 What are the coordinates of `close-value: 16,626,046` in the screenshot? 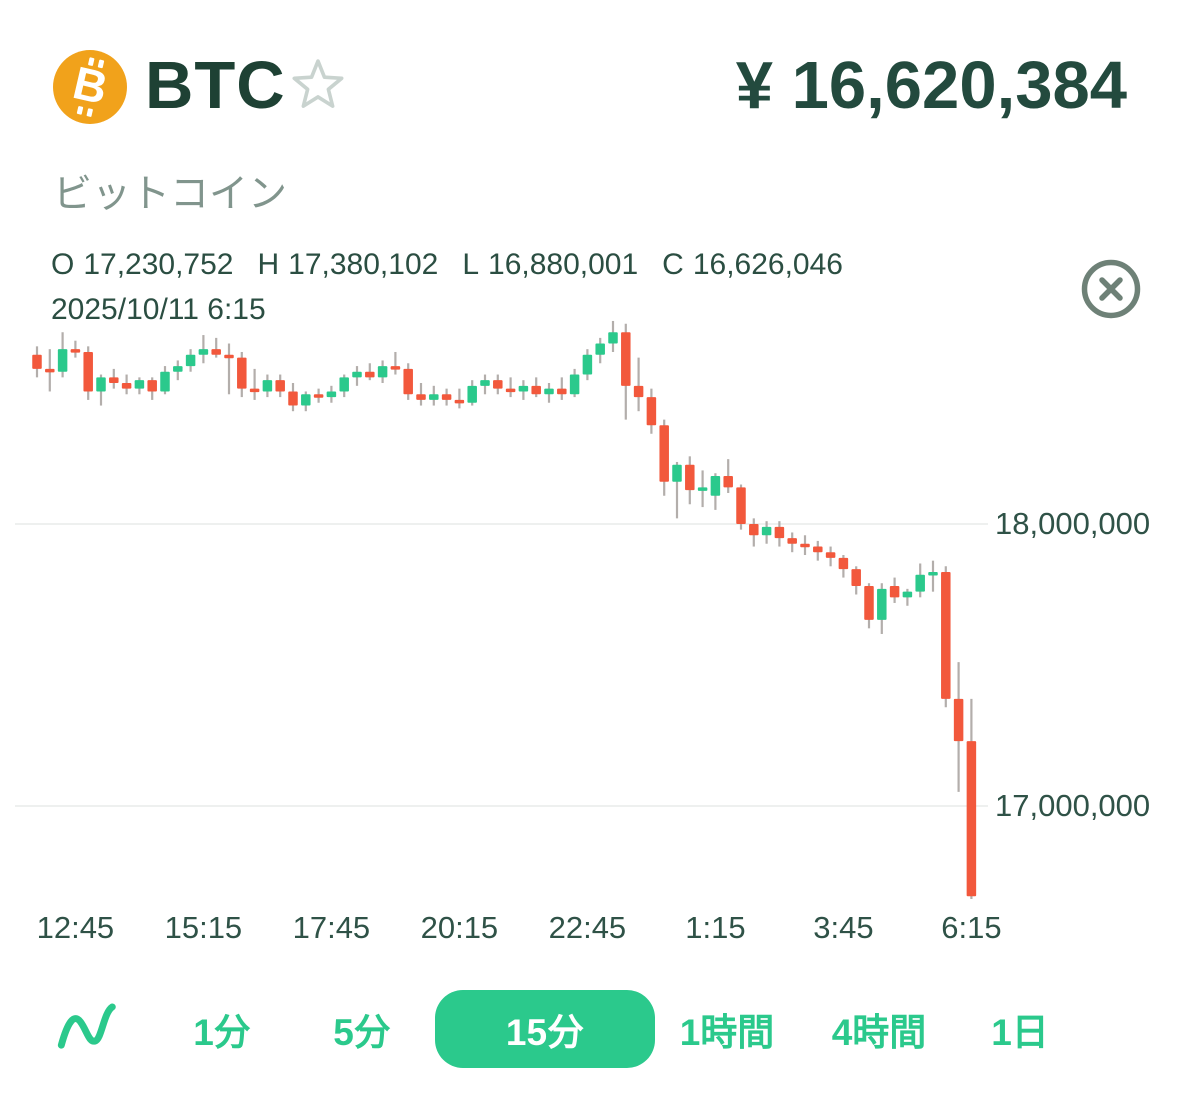 It's located at (767, 264).